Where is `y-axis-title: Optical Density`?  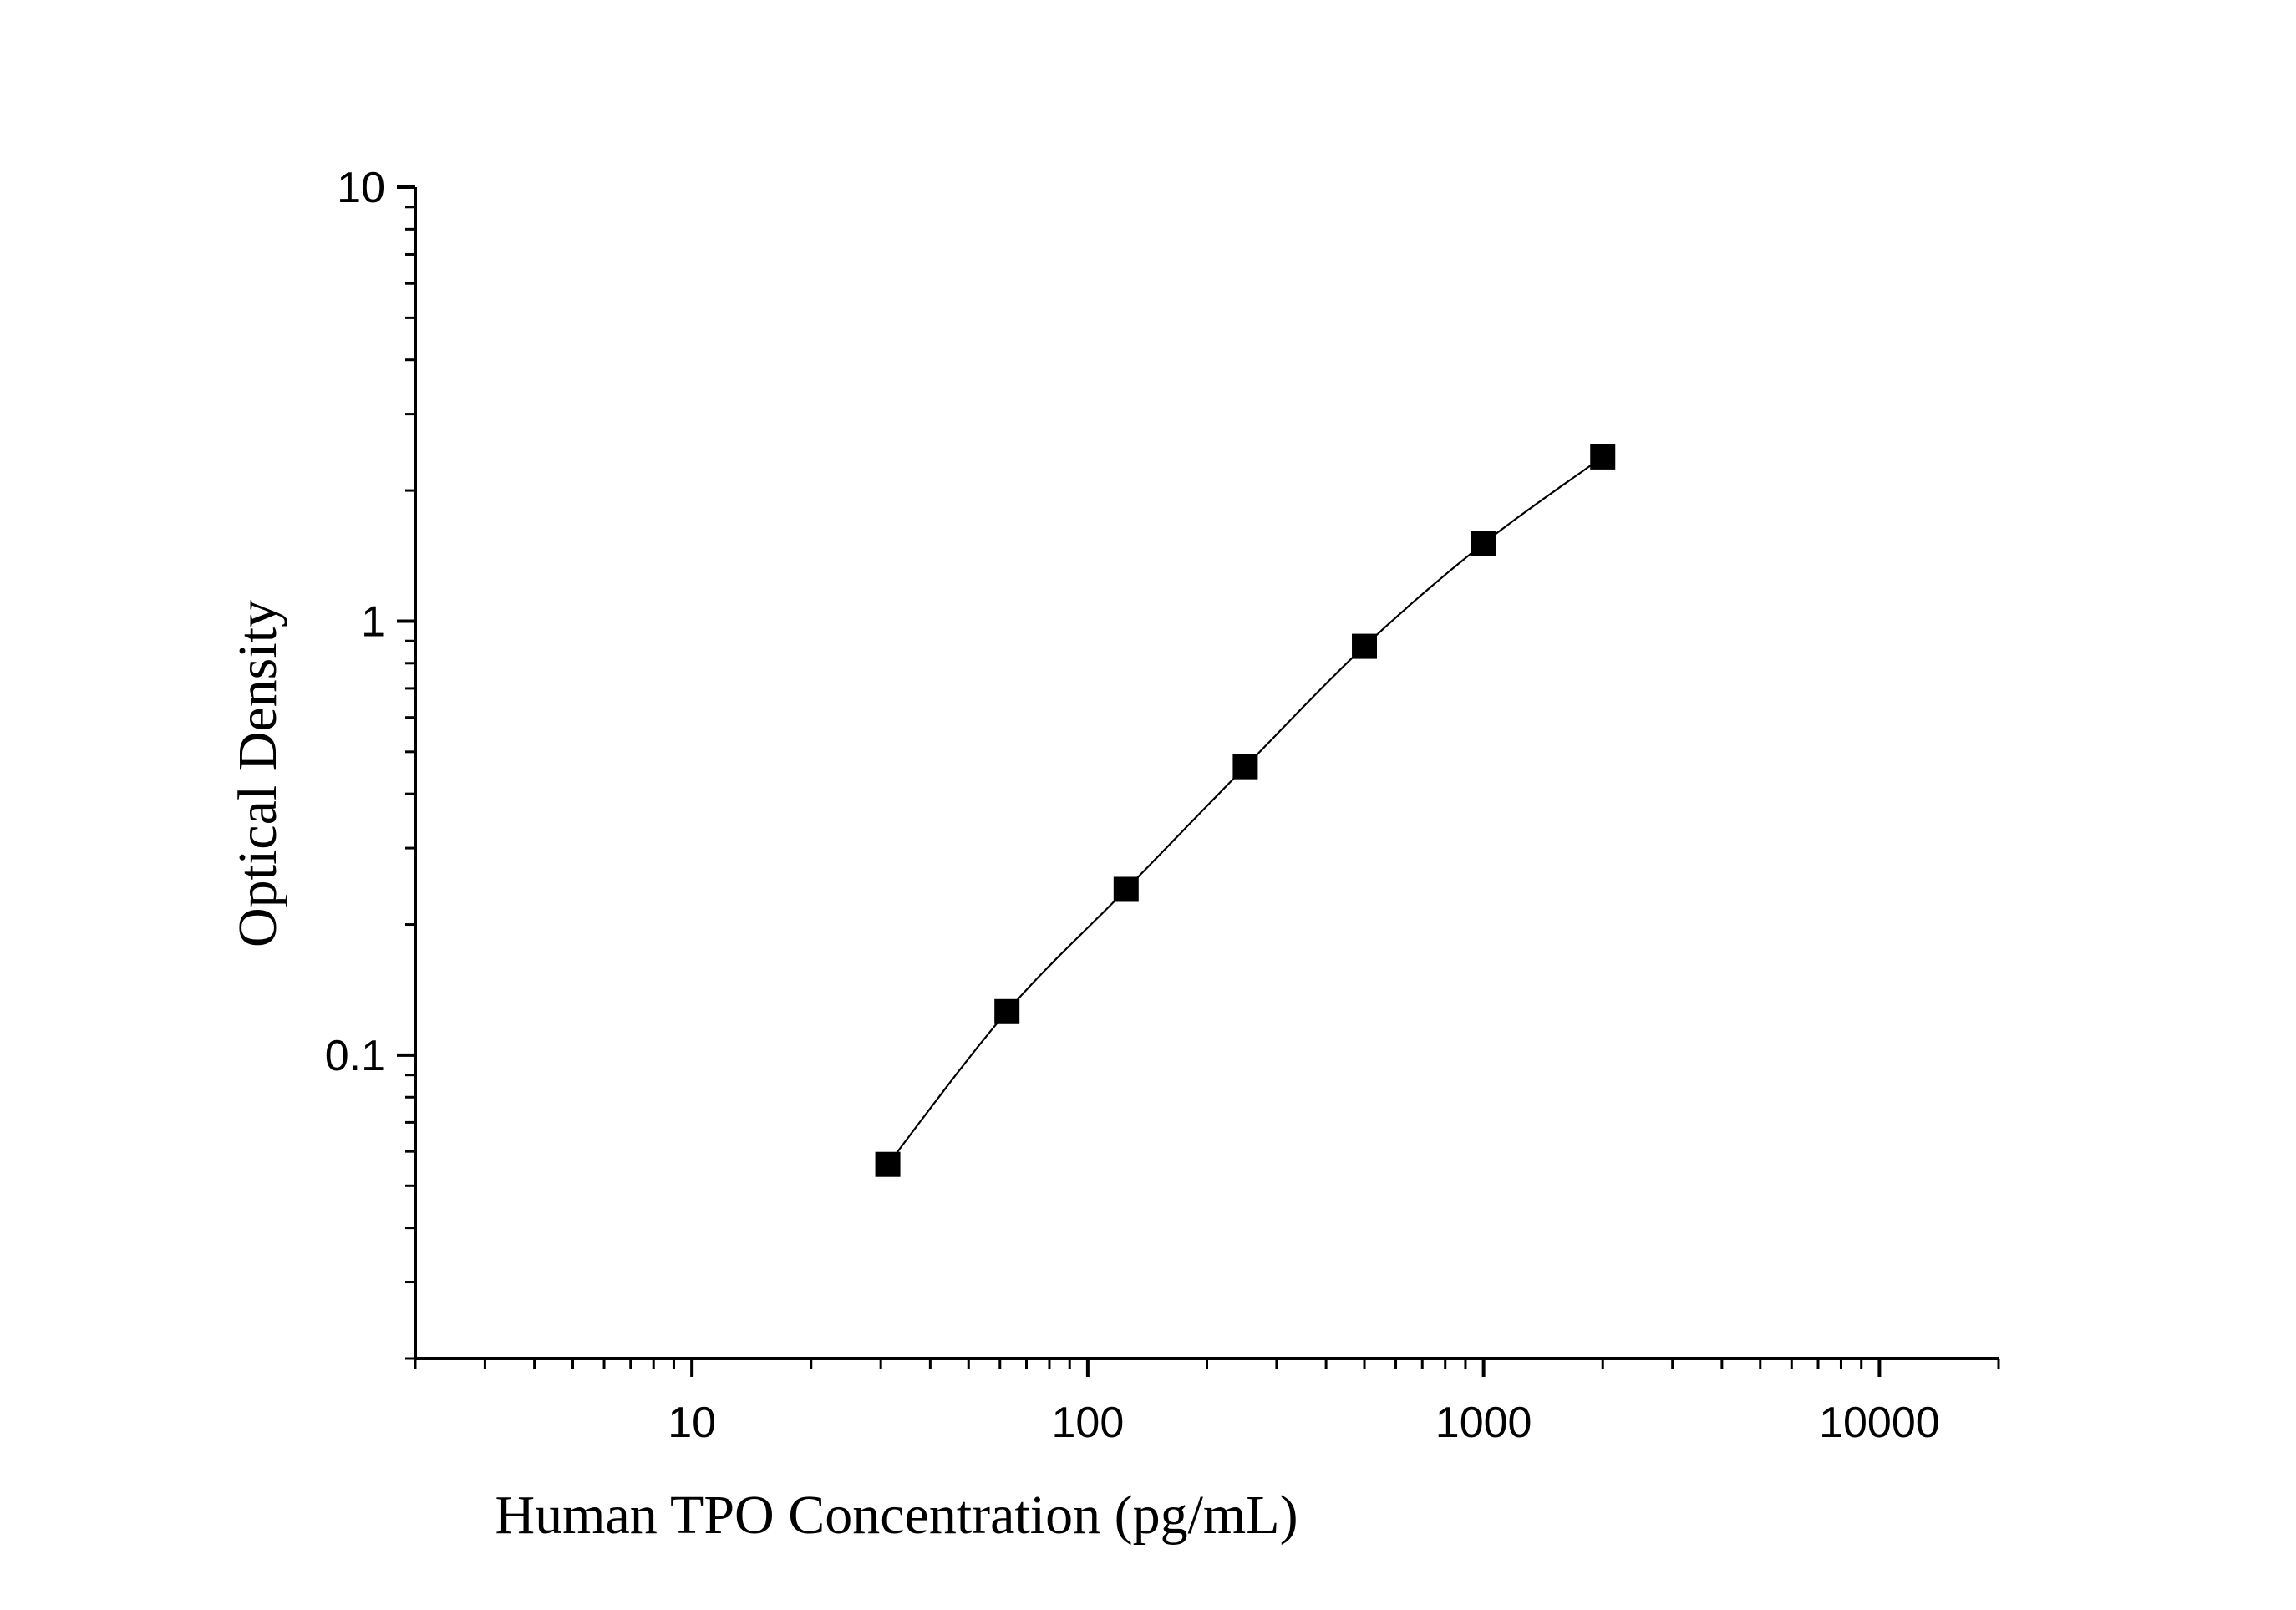 y-axis-title: Optical Density is located at coordinates (257, 774).